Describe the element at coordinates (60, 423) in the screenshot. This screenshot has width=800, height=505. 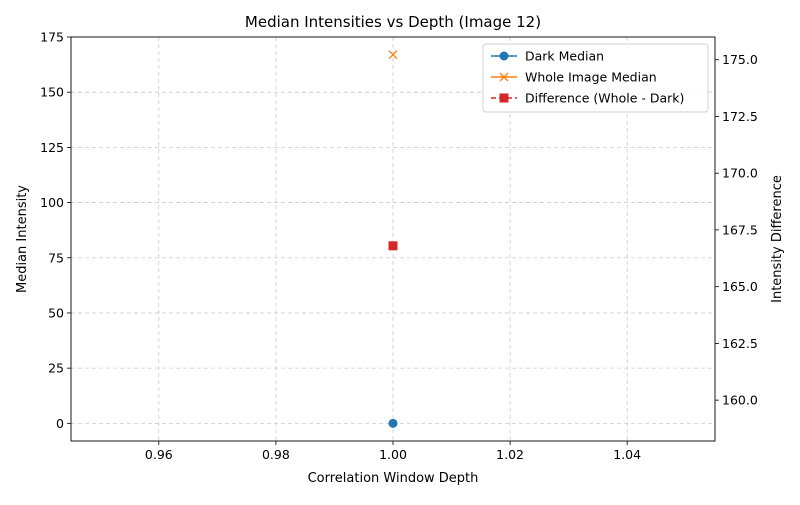
I see `y-tick-label: 0` at that location.